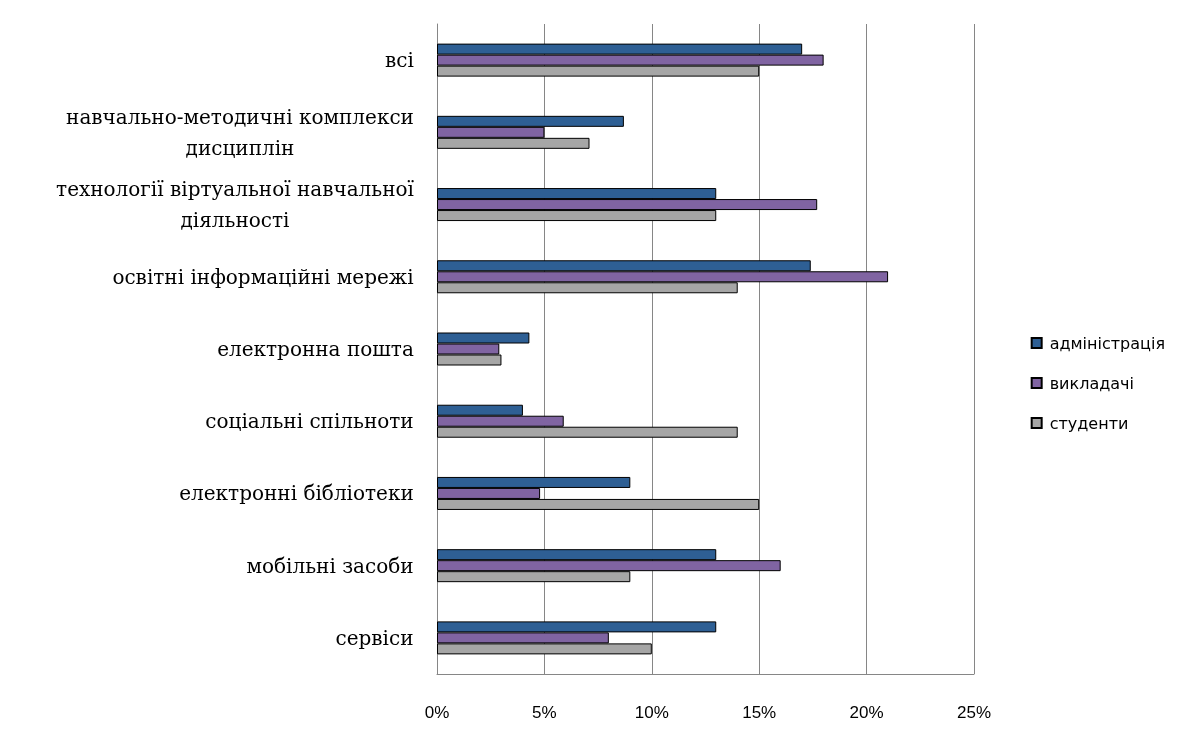  I want to click on y-tick-label: електронна пошта, so click(315, 349).